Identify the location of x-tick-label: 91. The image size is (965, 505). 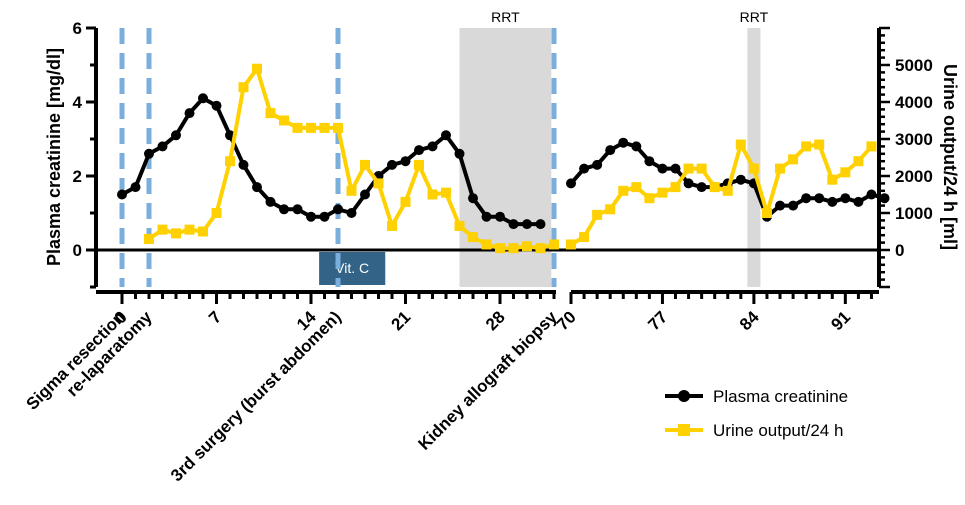
(840, 320).